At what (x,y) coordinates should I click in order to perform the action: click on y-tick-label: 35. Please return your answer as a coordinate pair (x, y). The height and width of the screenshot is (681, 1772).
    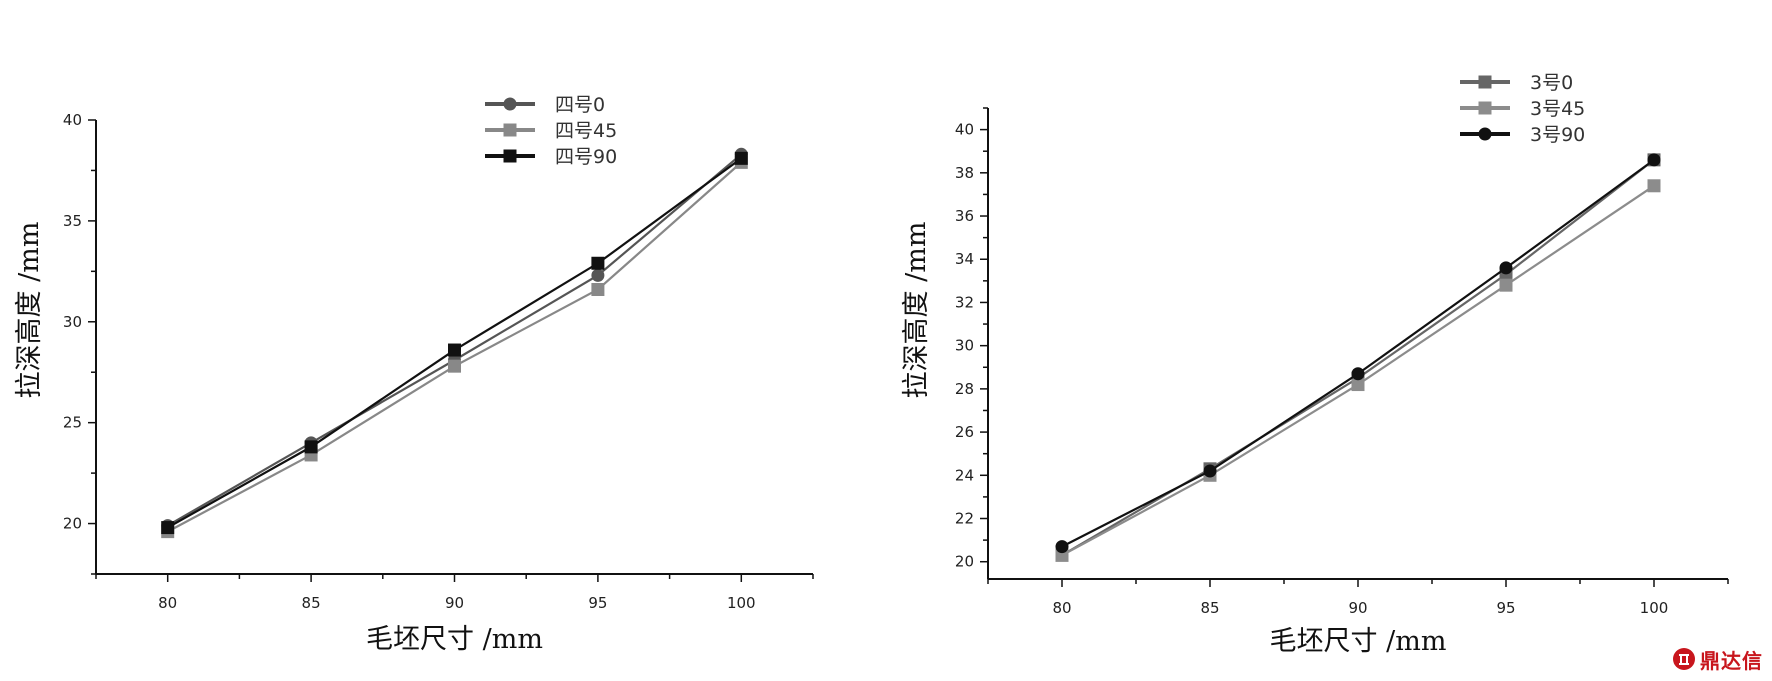
    Looking at the image, I should click on (72, 221).